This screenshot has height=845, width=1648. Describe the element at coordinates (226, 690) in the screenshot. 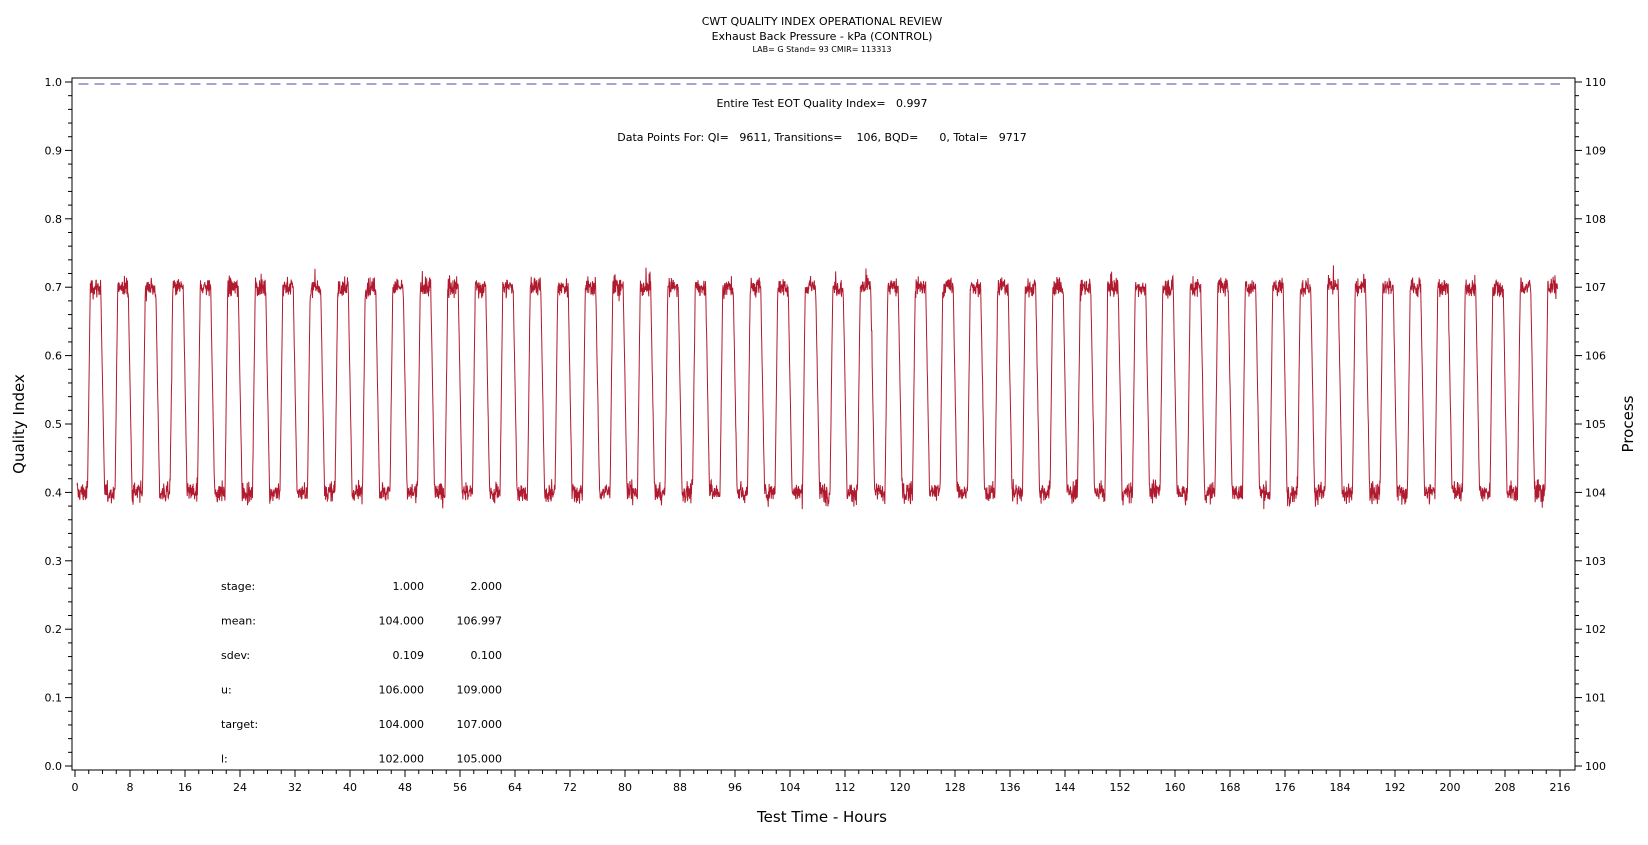

I see `stats-label: u:` at that location.